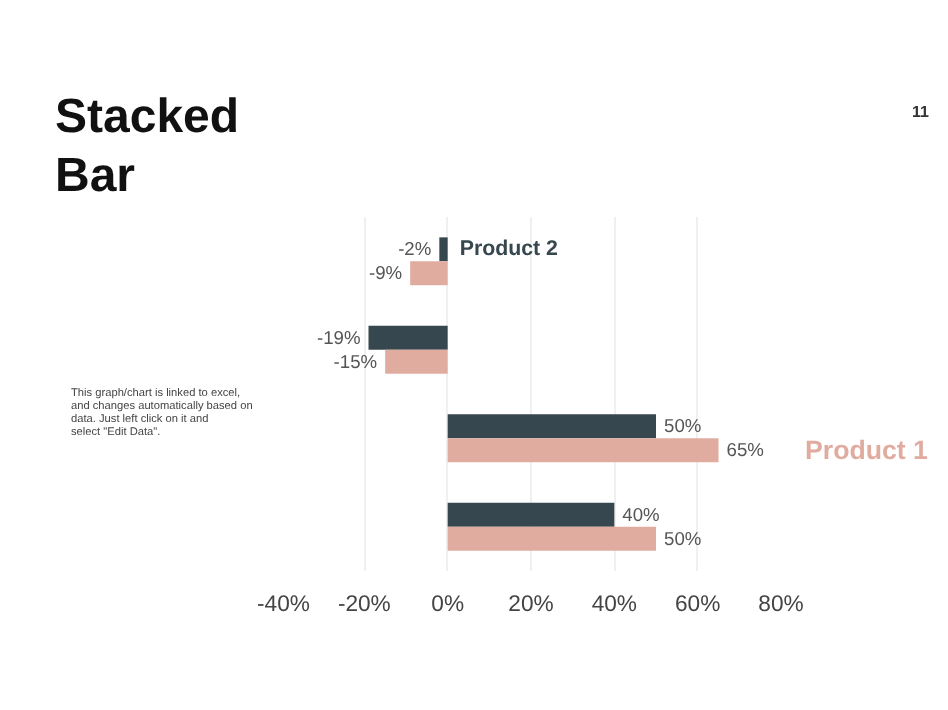 The image size is (948, 710). I want to click on data-label: -2%, so click(415, 249).